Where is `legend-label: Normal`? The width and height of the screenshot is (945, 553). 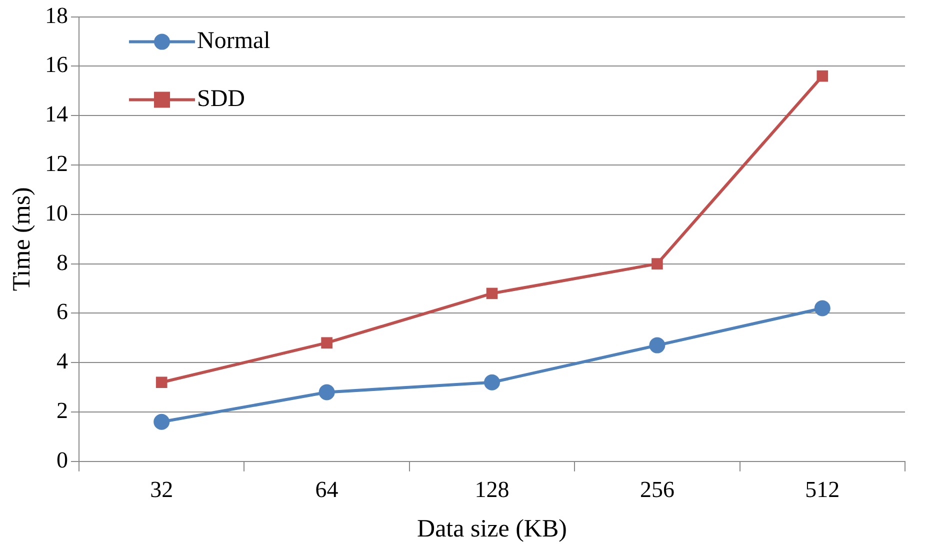 legend-label: Normal is located at coordinates (234, 41).